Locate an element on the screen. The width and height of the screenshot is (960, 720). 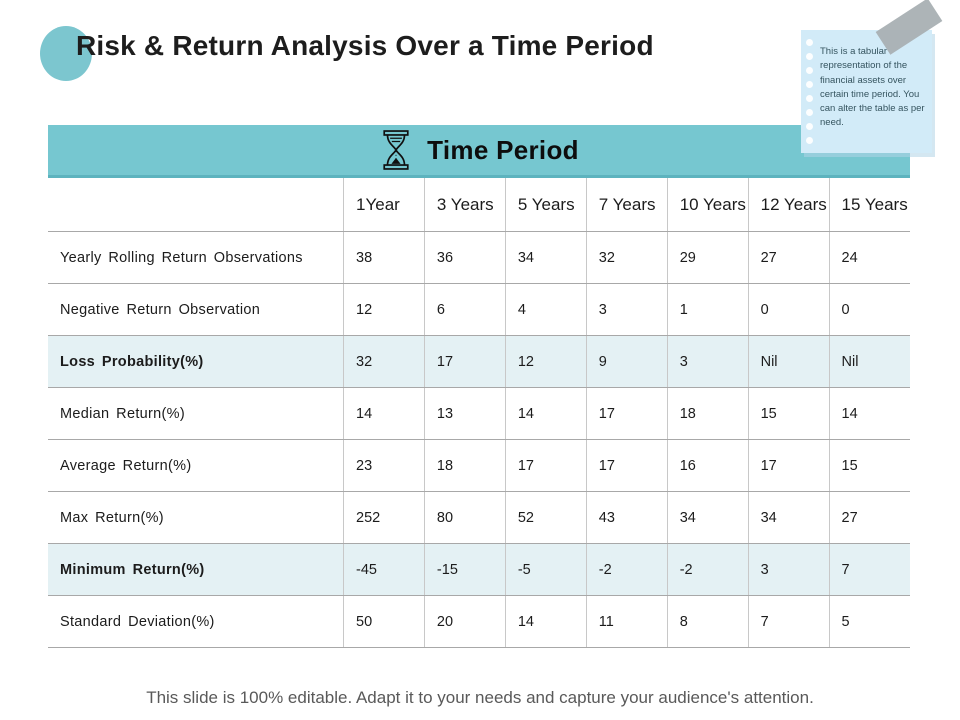
table-cell: 29 is located at coordinates (707, 257).